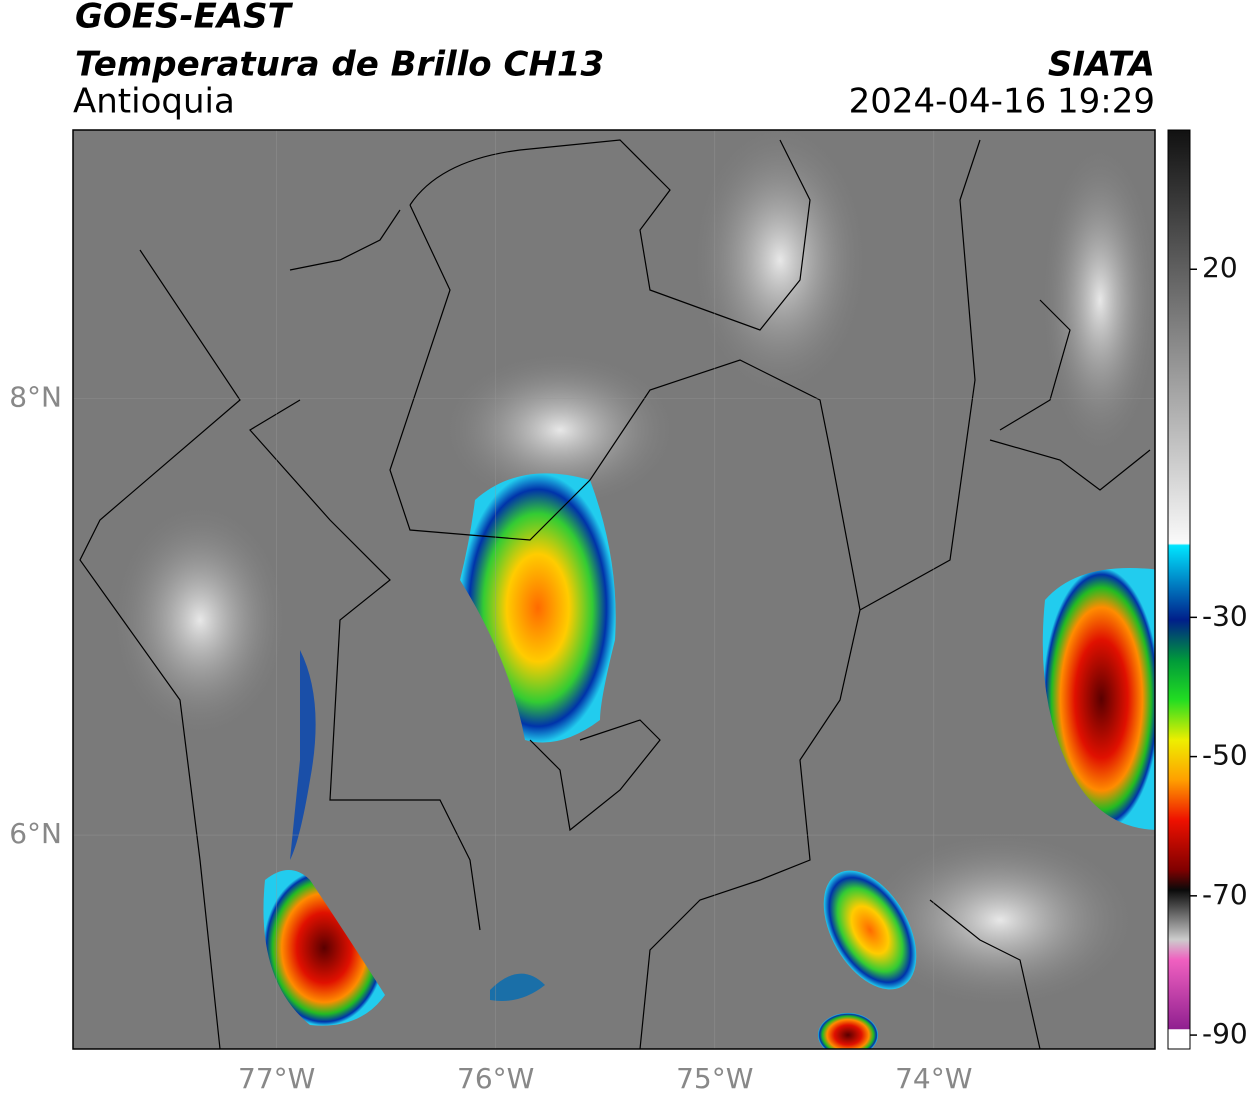 Image resolution: width=1252 pixels, height=1103 pixels. What do you see at coordinates (1225, 615) in the screenshot?
I see `colorbar-tick-label: -30` at bounding box center [1225, 615].